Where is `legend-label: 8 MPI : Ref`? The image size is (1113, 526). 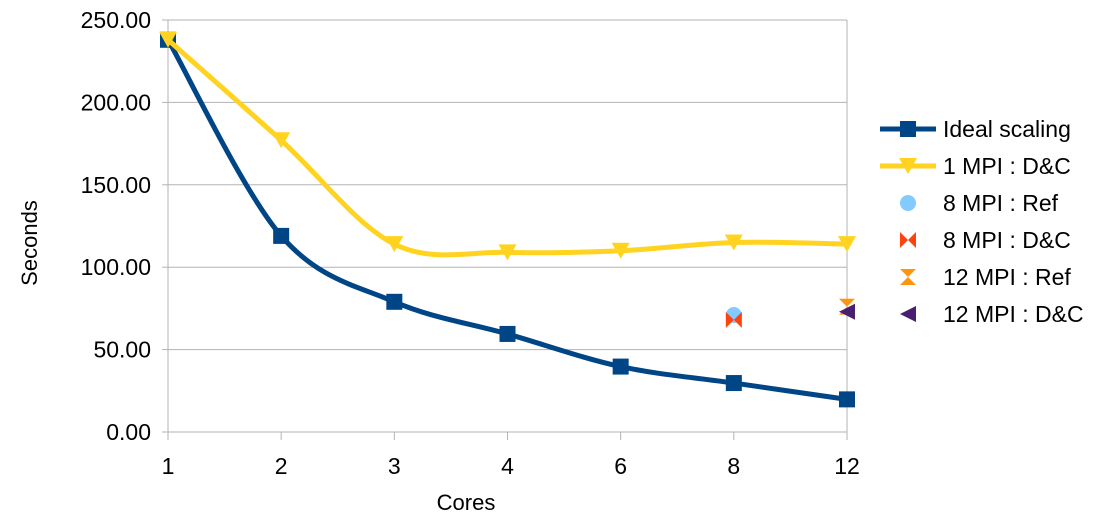
legend-label: 8 MPI : Ref is located at coordinates (1001, 203).